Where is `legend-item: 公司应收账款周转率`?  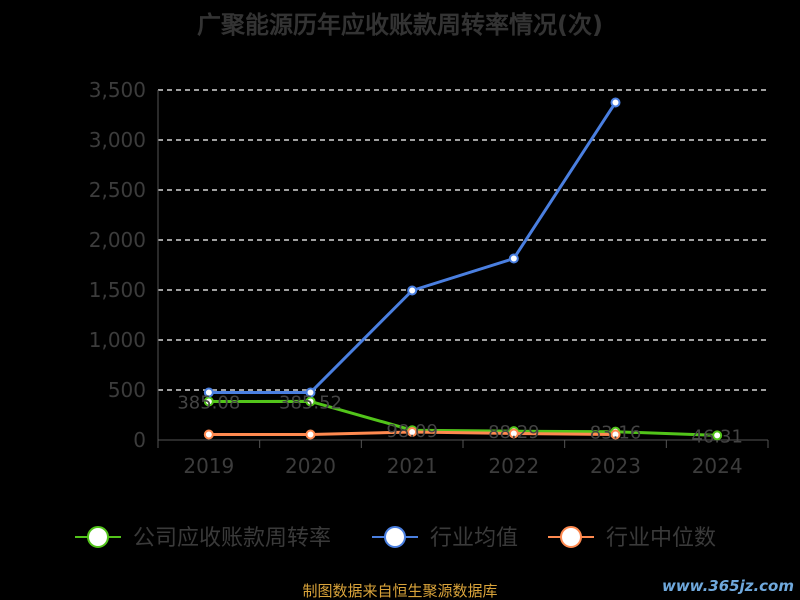 legend-item: 公司应收账款周转率 is located at coordinates (203, 538).